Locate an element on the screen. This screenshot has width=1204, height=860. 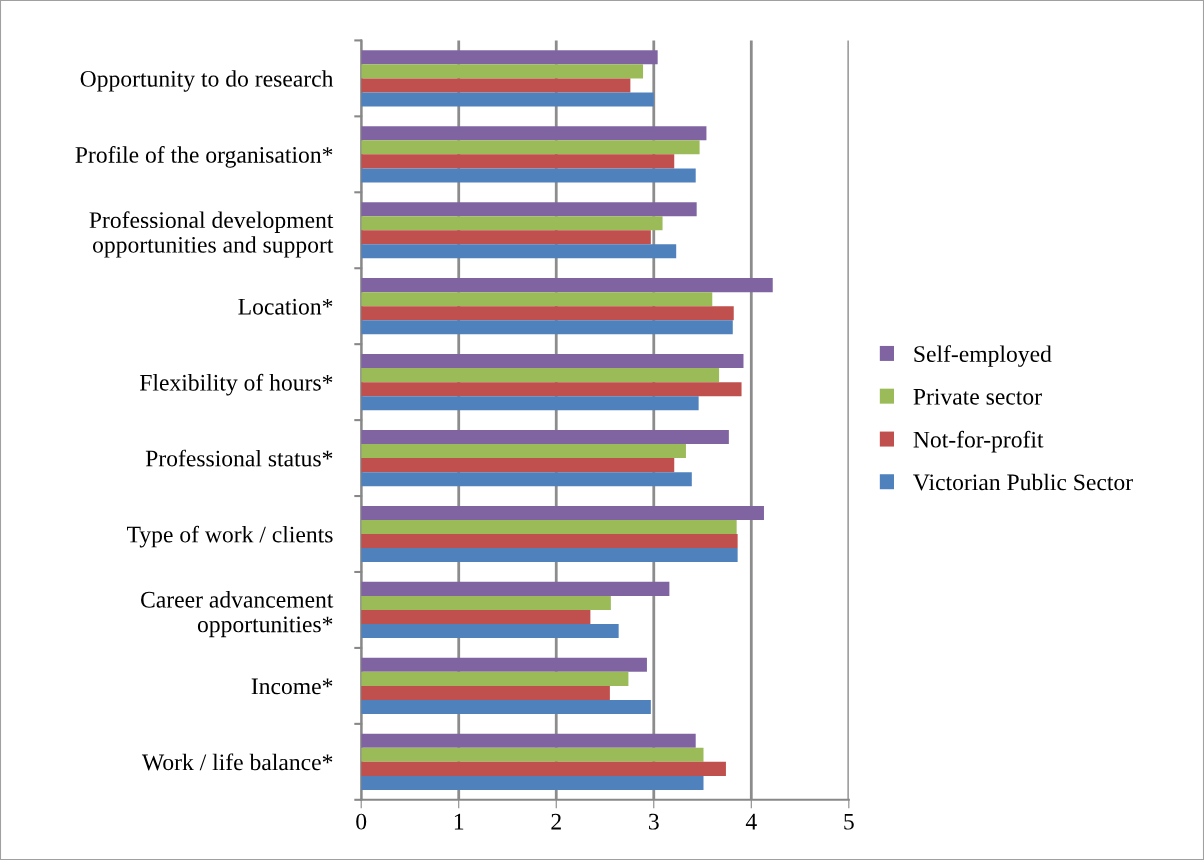
x-tick-label: 5 is located at coordinates (849, 821).